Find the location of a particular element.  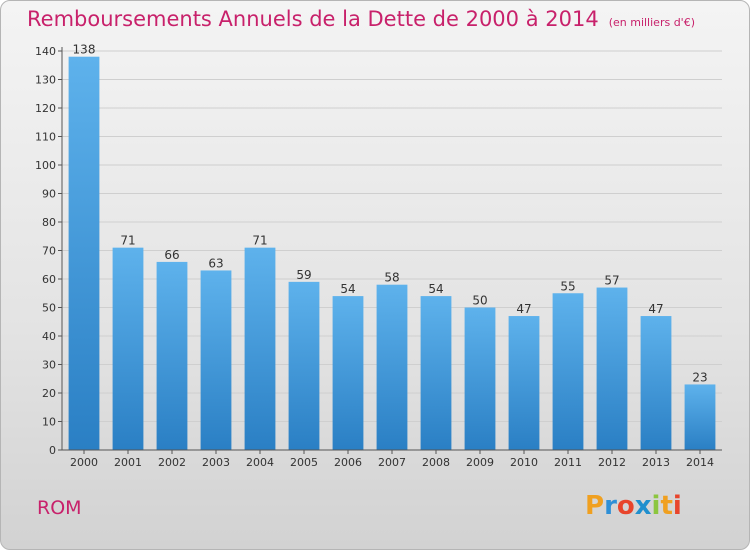

logo-letter: r is located at coordinates (610, 506).